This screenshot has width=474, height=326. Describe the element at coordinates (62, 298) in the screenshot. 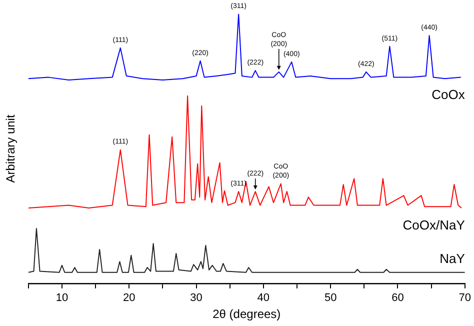

I see `x-tick-label: 10` at that location.